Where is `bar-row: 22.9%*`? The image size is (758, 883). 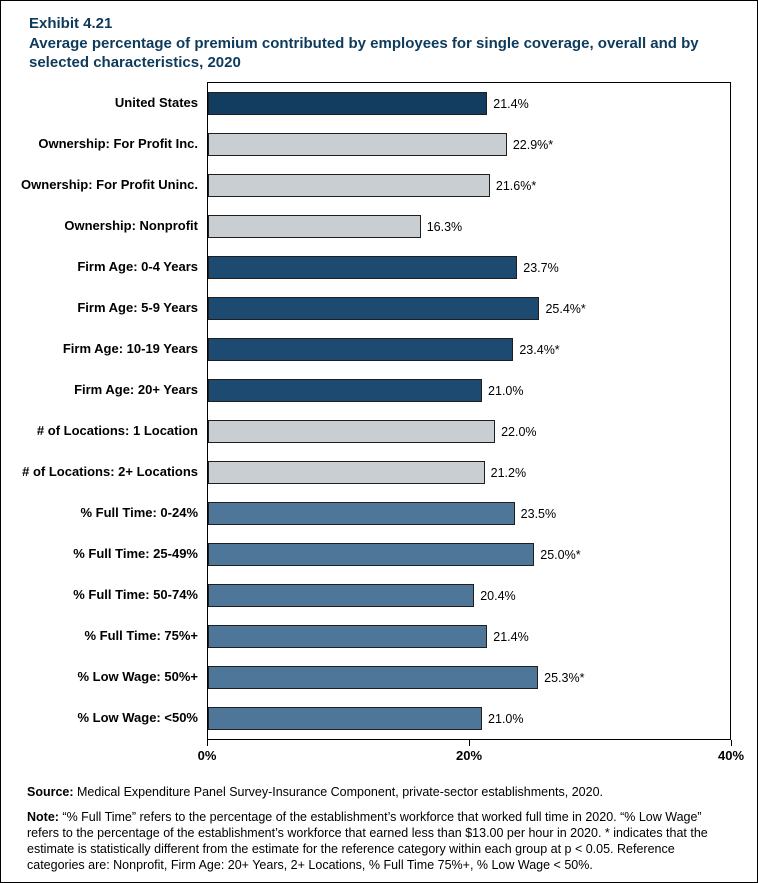
bar-row: 22.9%* is located at coordinates (469, 144).